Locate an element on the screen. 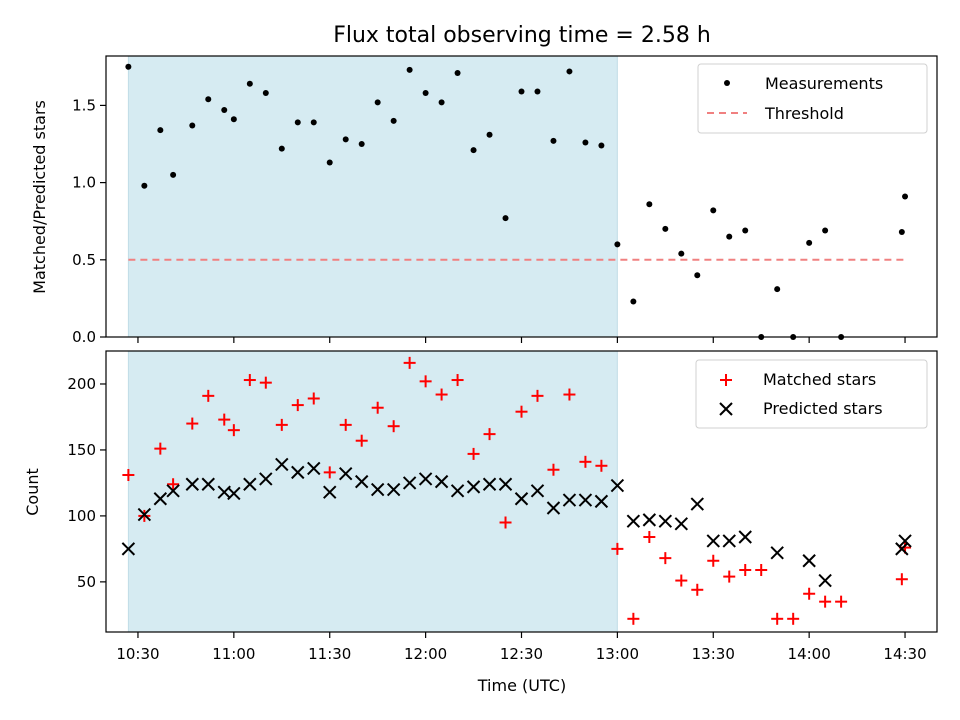 The height and width of the screenshot is (720, 960). x-tick-label: 11:00 is located at coordinates (233, 654).